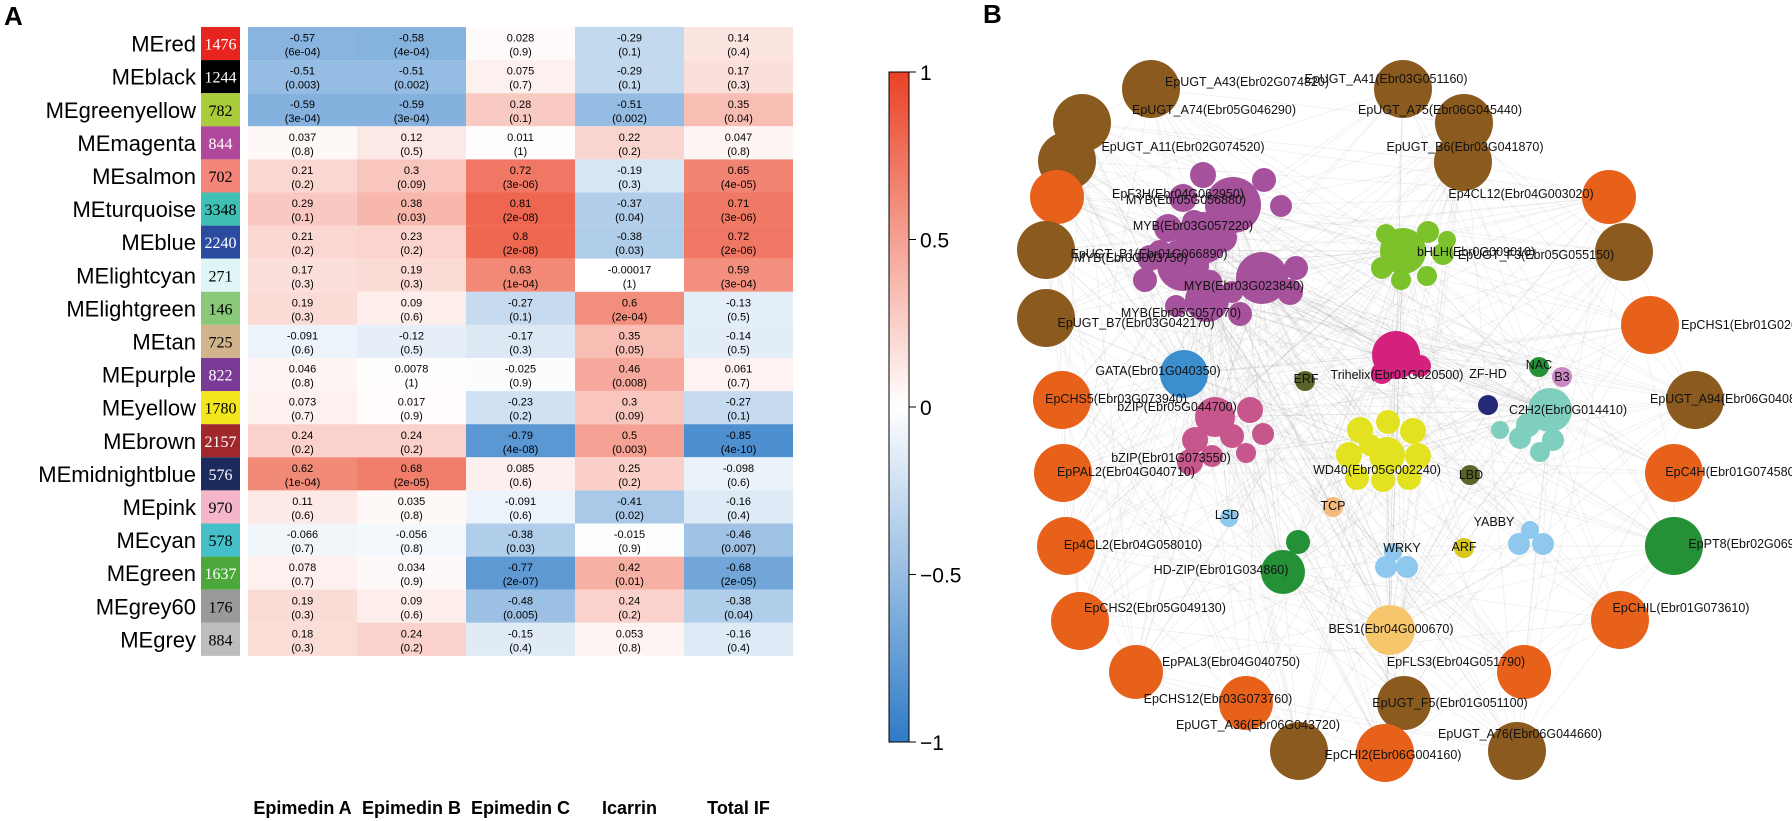 This screenshot has width=1792, height=821. I want to click on trait-column-label: Total IF, so click(738, 808).